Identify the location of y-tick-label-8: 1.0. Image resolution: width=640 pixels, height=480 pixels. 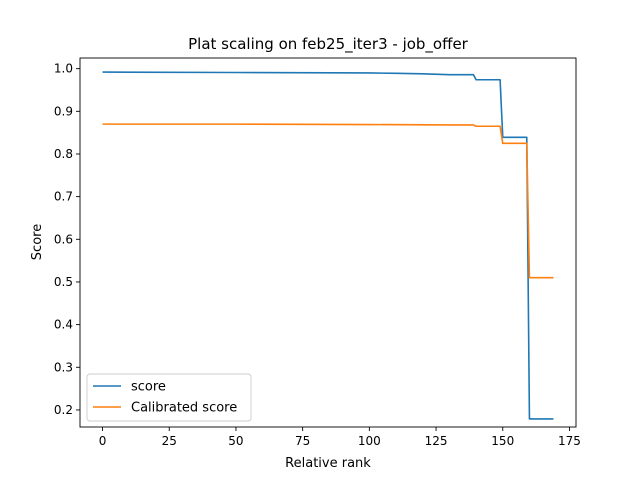
(63, 69).